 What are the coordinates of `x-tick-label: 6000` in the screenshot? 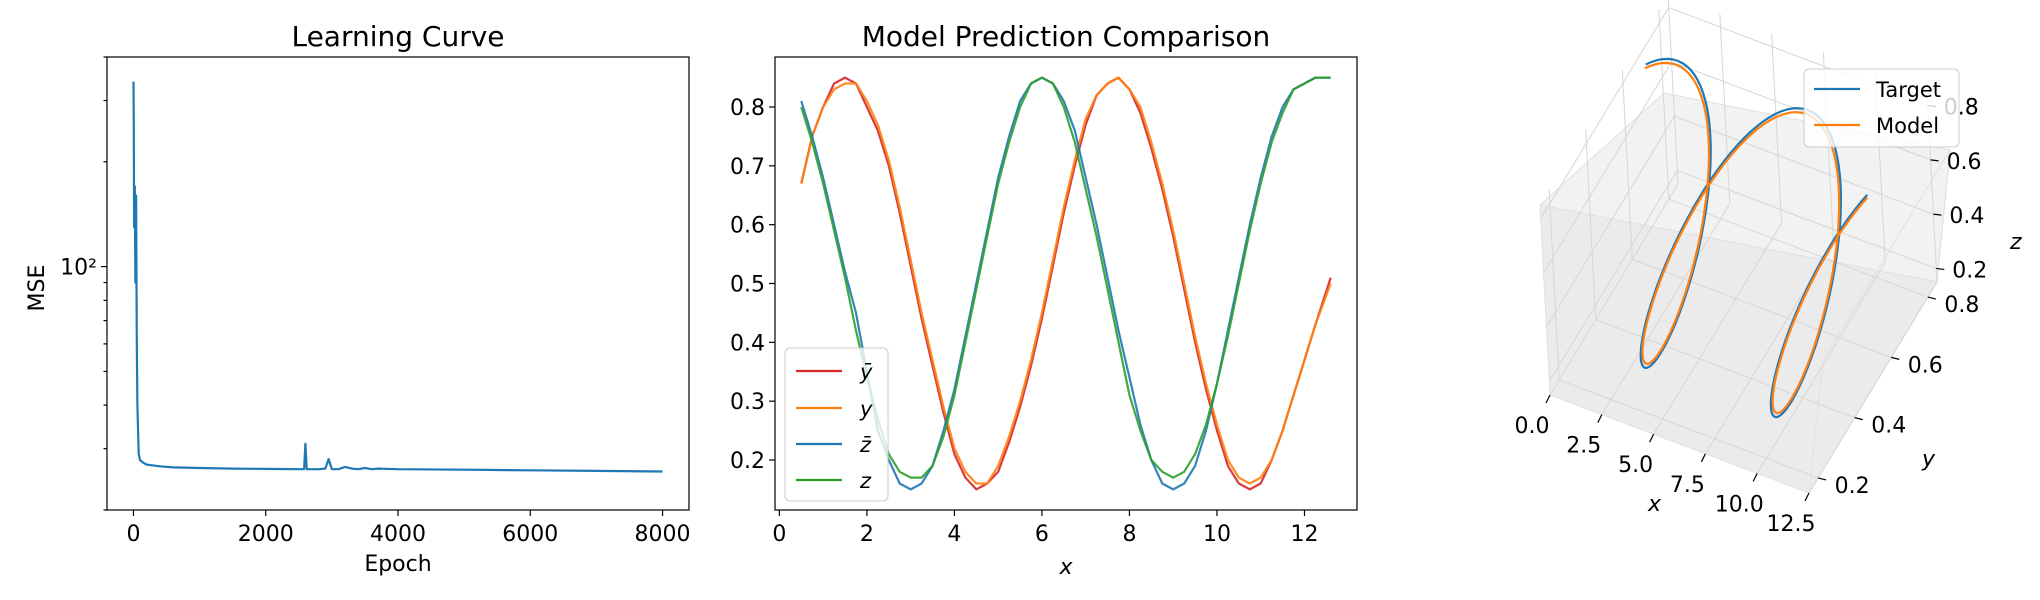 It's located at (530, 534).